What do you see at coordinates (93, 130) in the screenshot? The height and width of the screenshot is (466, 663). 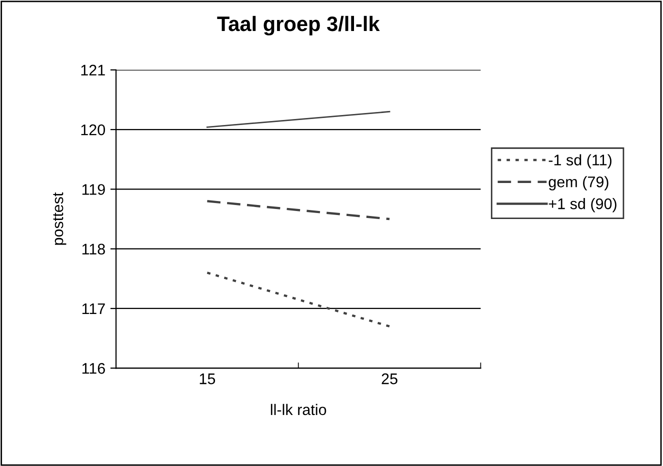 I see `y-tick-label: 120` at bounding box center [93, 130].